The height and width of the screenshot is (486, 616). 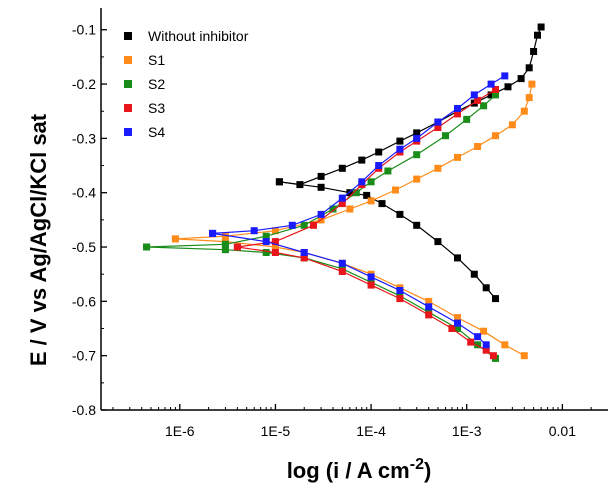 What do you see at coordinates (144, 84) in the screenshot?
I see `legend-item-2: S2` at bounding box center [144, 84].